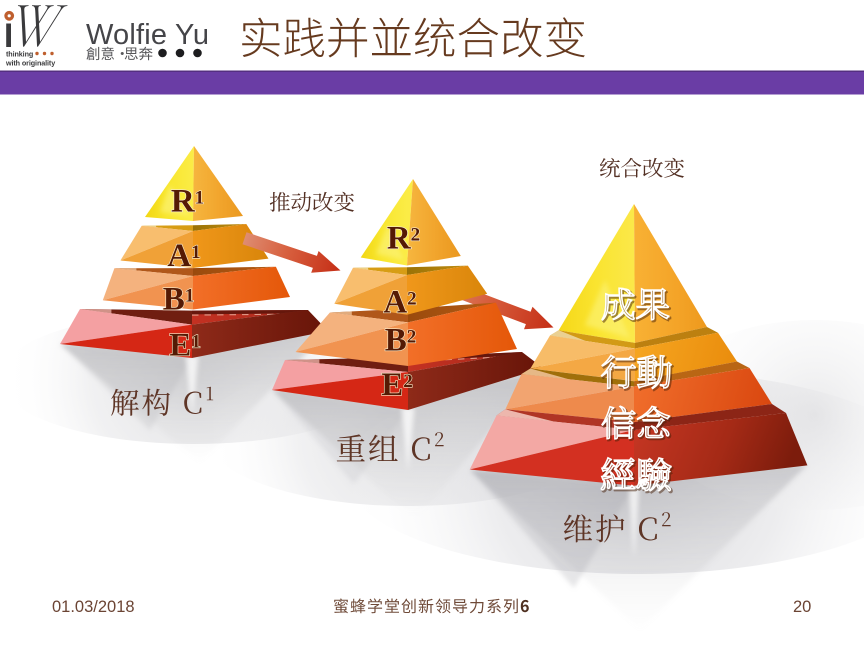 The image size is (864, 647). I want to click on svg-text: Wolfie Yu, so click(147, 35).